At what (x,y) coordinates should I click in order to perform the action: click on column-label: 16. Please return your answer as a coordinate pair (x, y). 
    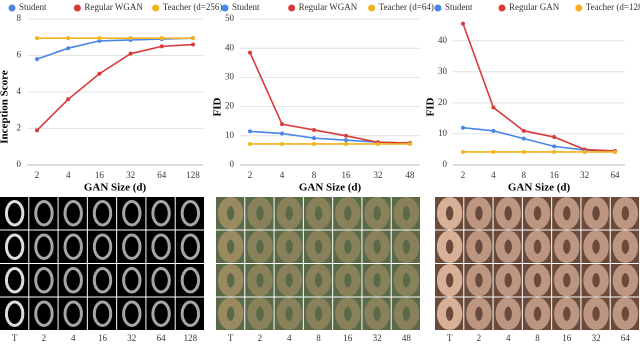
    Looking at the image, I should click on (567, 338).